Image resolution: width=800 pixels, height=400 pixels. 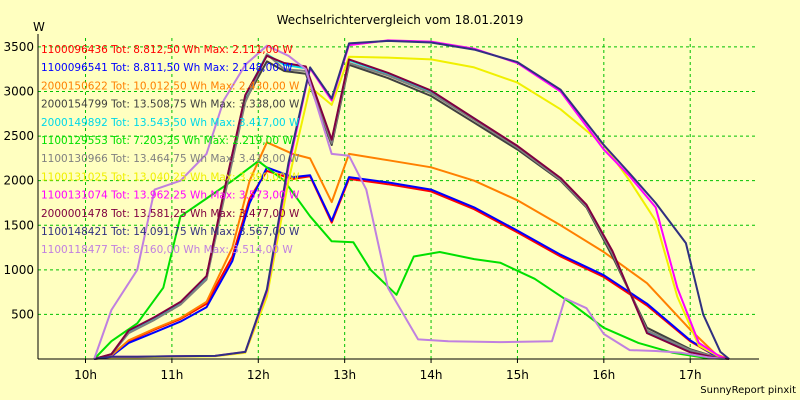 I want to click on y-tick-label: 1500, so click(x=18, y=225).